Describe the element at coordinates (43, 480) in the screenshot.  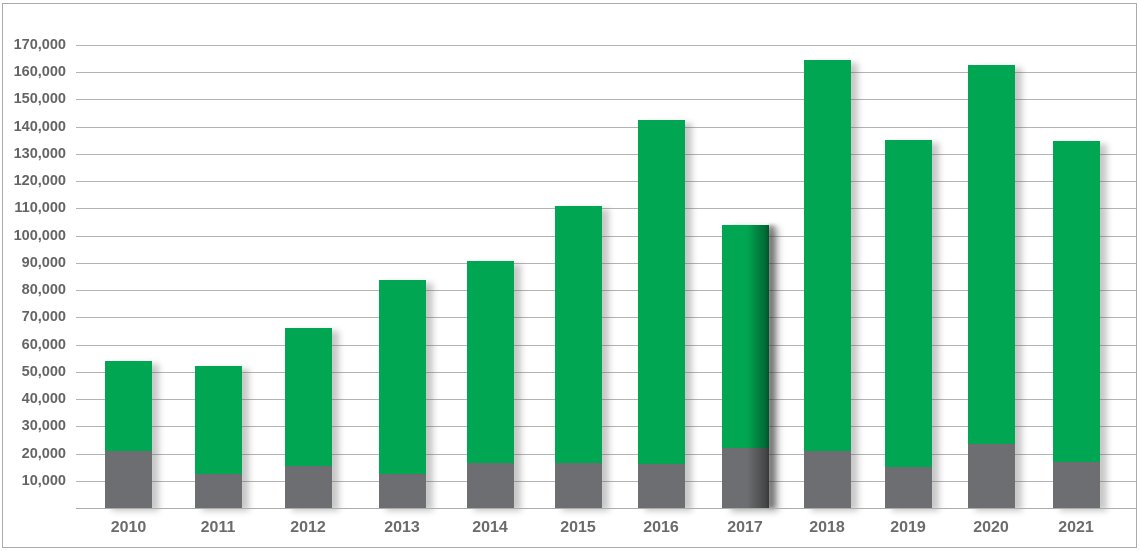
I see `y-axis-tick-label: 10,000` at that location.